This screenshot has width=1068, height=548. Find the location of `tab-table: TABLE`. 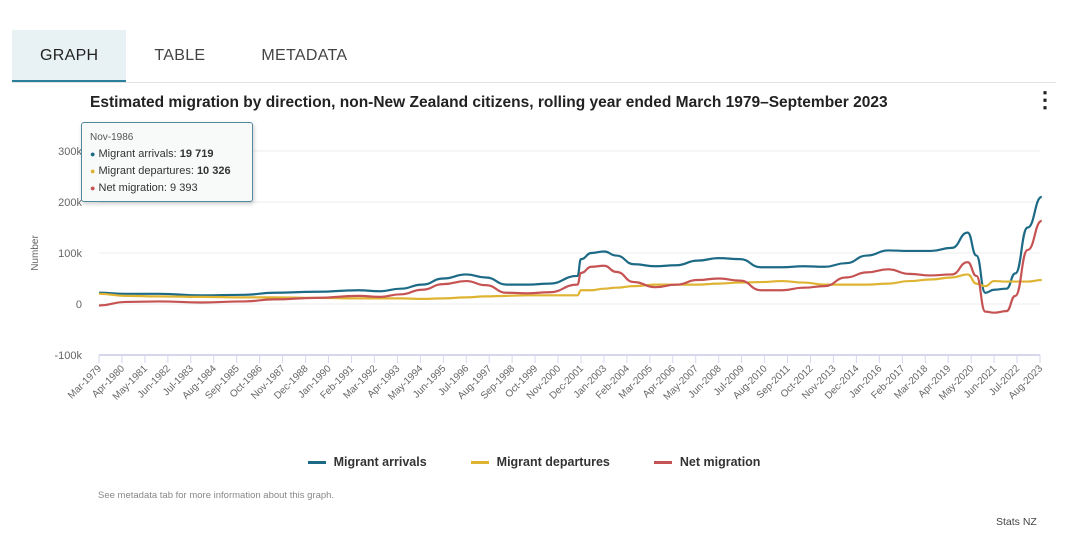

tab-table: TABLE is located at coordinates (180, 55).